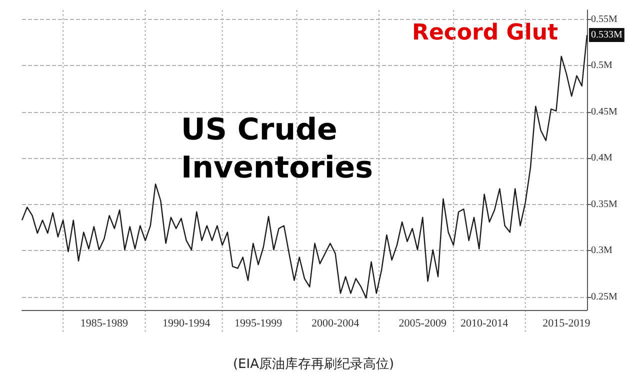 This screenshot has width=627, height=384. I want to click on x-tick-label: 2005-2009, so click(422, 324).